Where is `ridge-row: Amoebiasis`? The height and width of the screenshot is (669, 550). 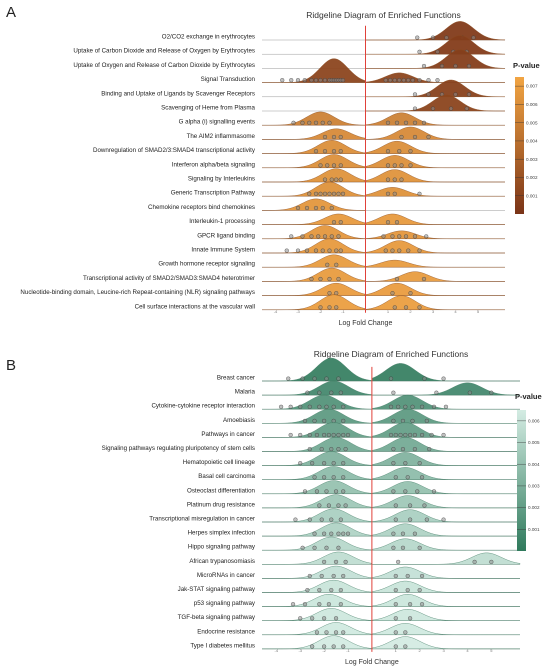 ridge-row: Amoebiasis is located at coordinates (371, 416).